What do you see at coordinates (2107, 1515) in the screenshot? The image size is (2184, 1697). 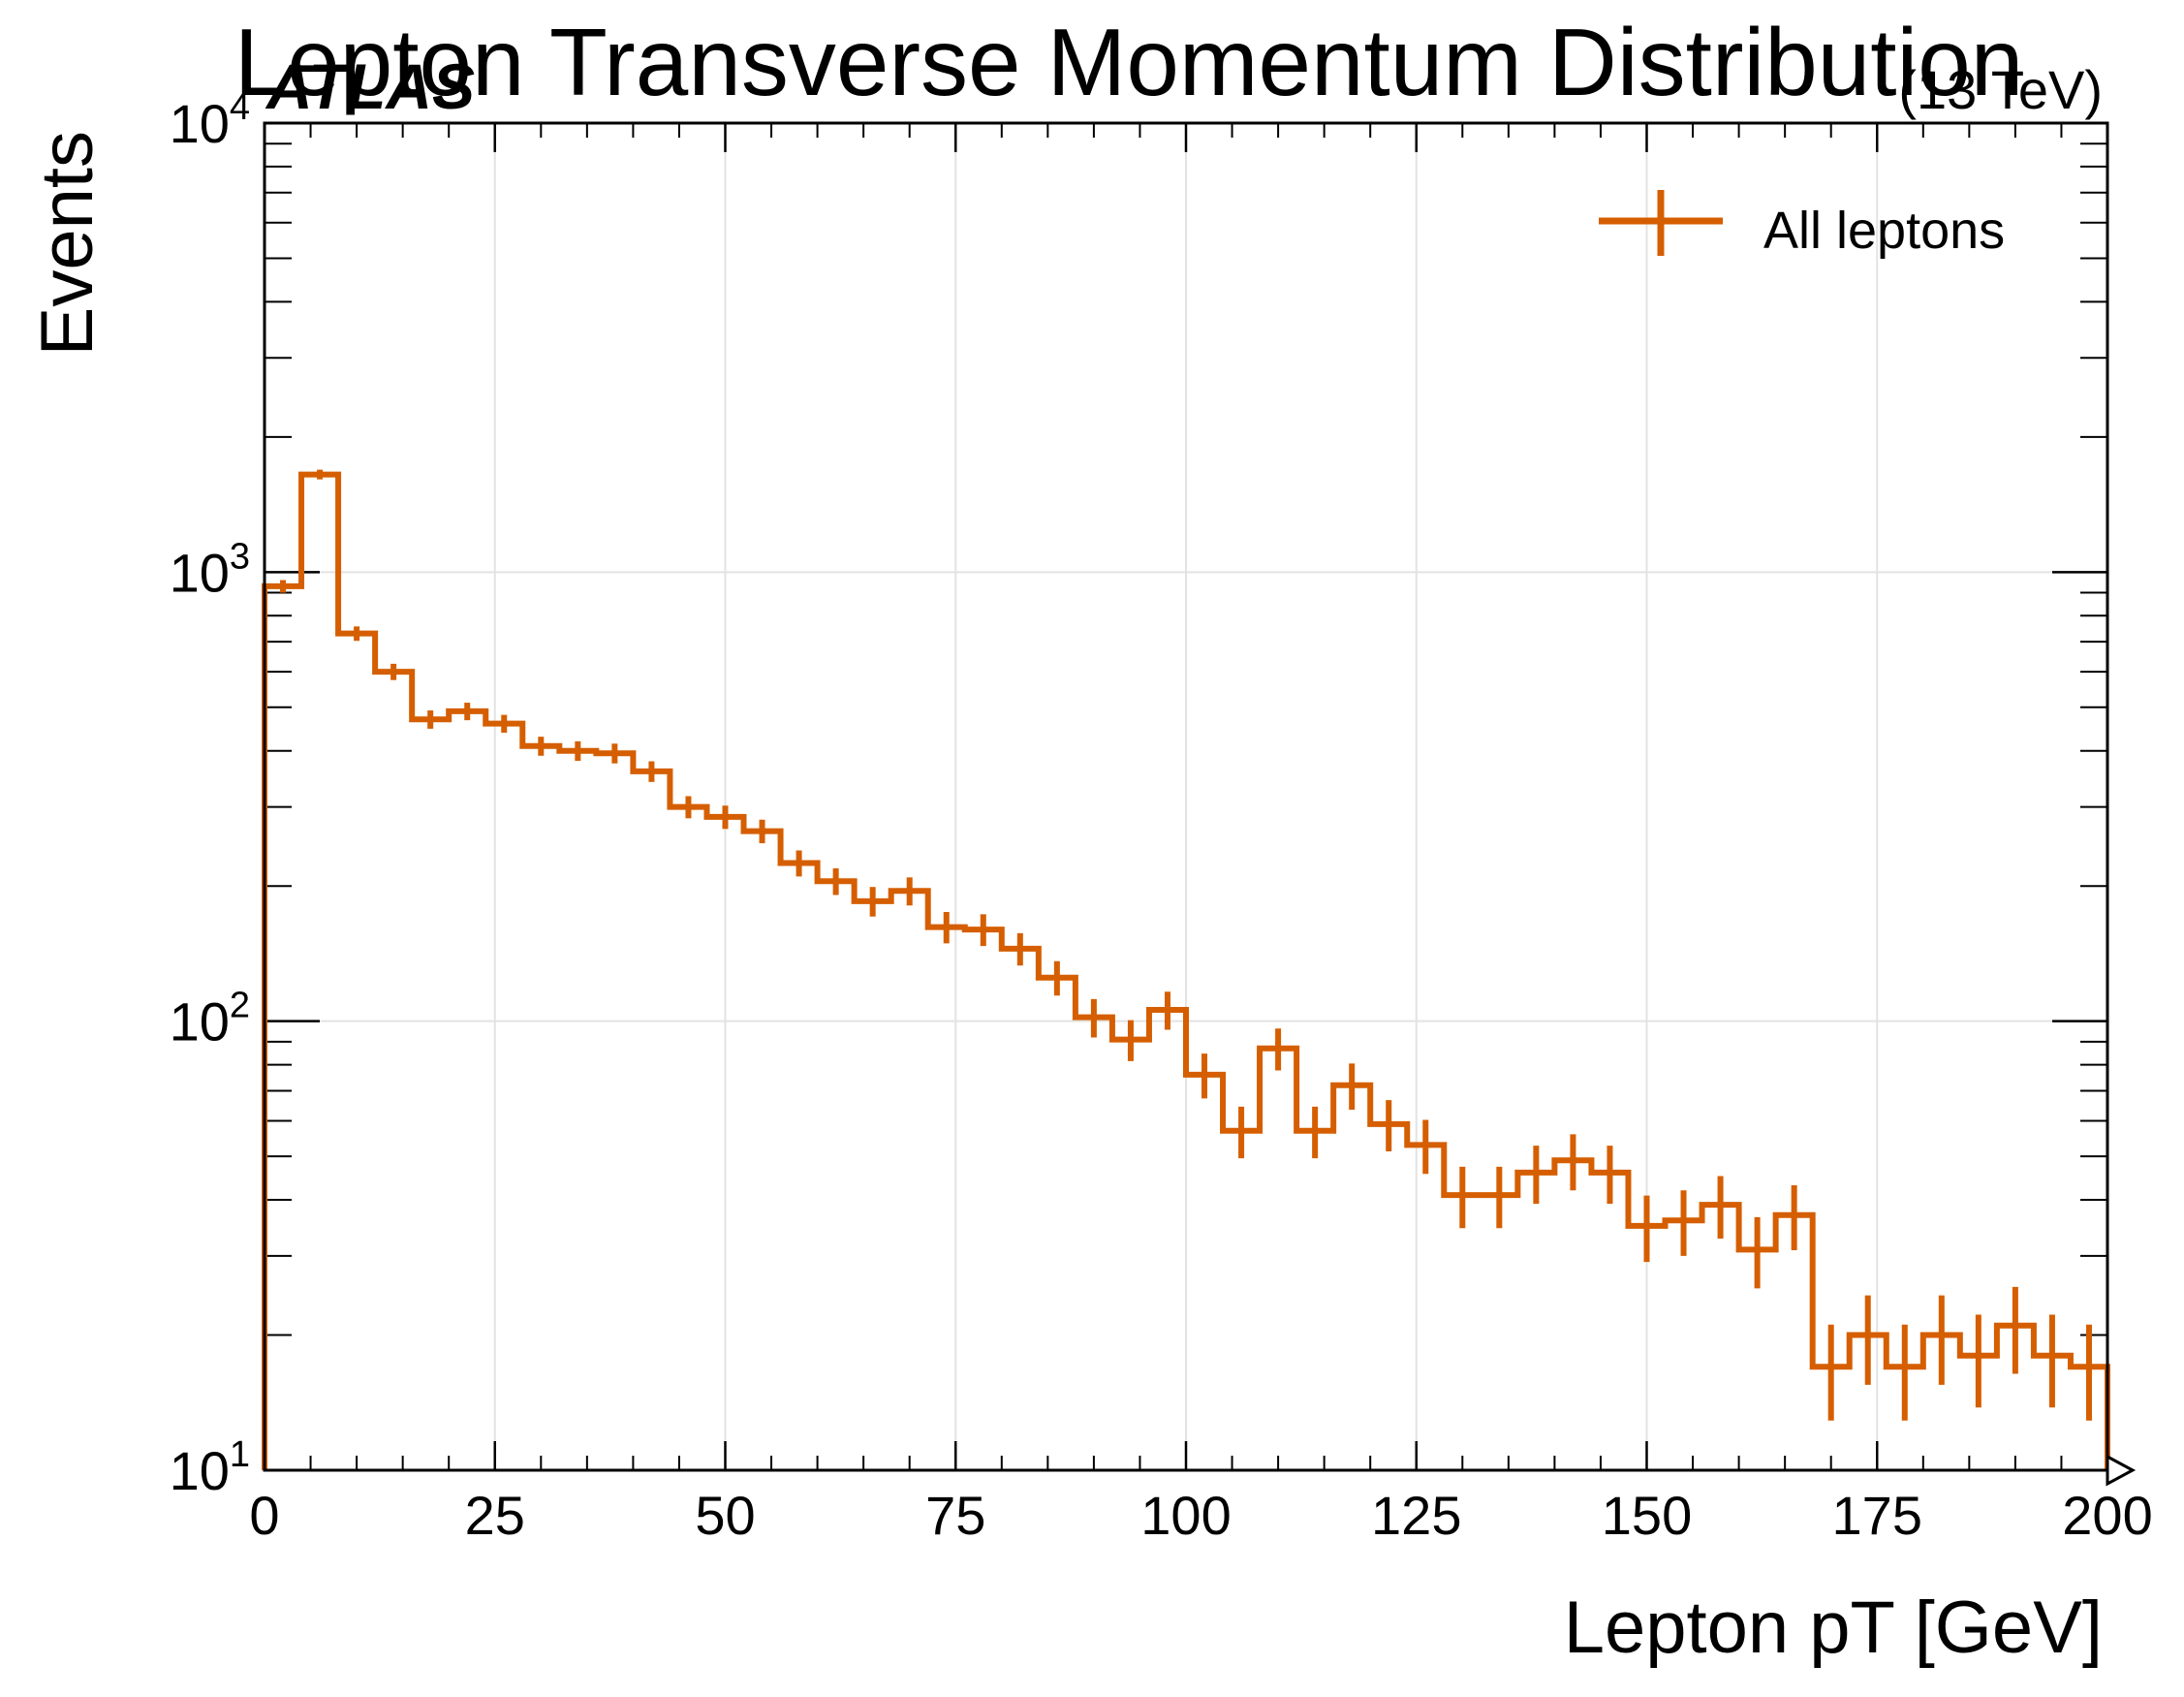 I see `x-tick-label: 200` at bounding box center [2107, 1515].